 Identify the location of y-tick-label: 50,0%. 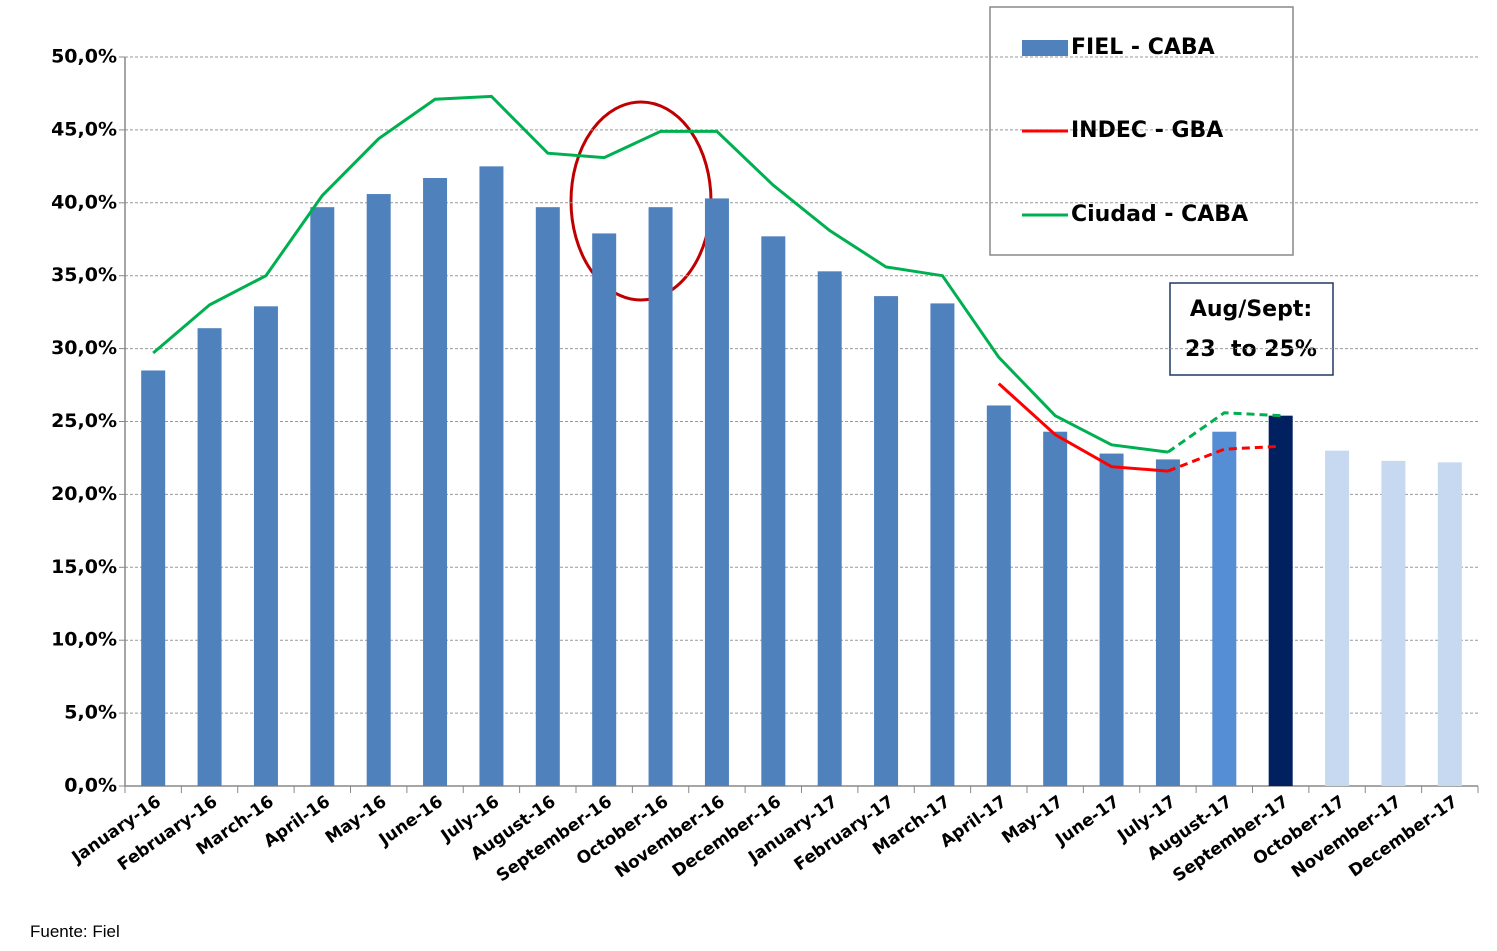
(84, 57).